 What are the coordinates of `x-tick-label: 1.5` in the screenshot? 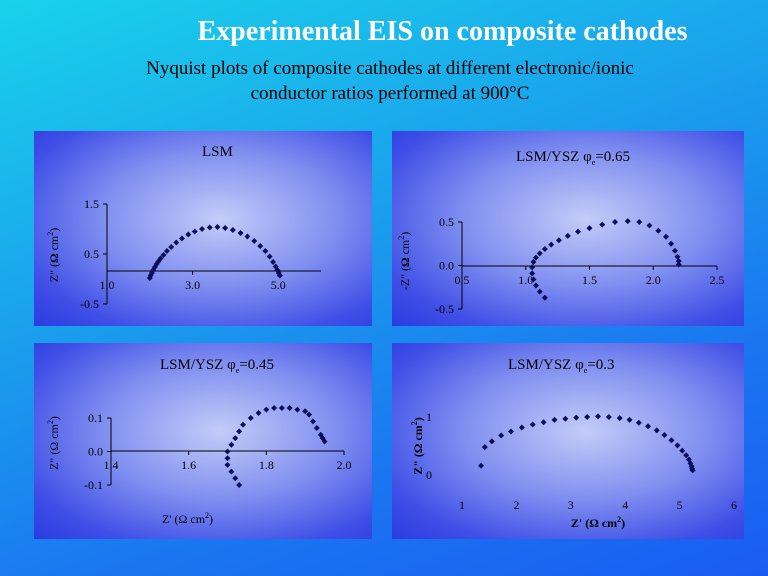 It's located at (589, 280).